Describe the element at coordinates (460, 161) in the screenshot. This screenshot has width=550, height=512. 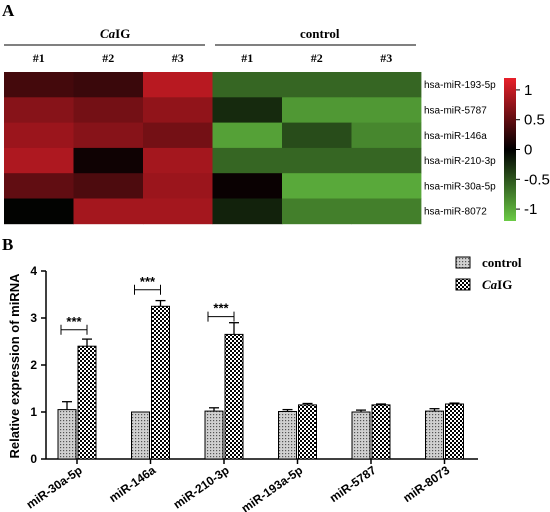
I see `heatmap-row-label: hsa-miR-210-3p` at that location.